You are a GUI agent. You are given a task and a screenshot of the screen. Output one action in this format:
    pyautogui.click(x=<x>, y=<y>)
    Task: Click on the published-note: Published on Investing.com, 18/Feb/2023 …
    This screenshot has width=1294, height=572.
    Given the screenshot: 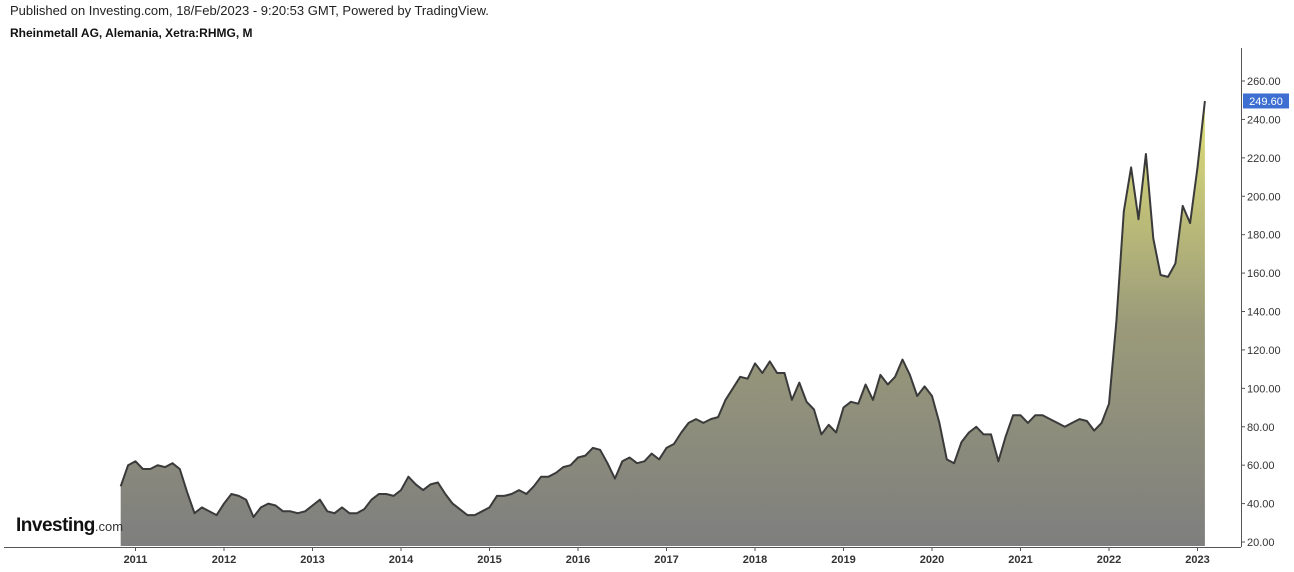 What is the action you would take?
    pyautogui.click(x=249, y=10)
    